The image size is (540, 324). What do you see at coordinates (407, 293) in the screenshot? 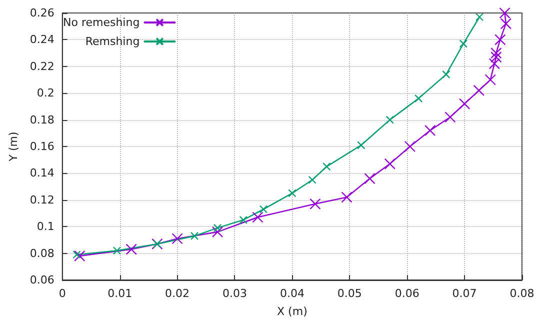
I see `x-tick-label: 0.06` at bounding box center [407, 293].